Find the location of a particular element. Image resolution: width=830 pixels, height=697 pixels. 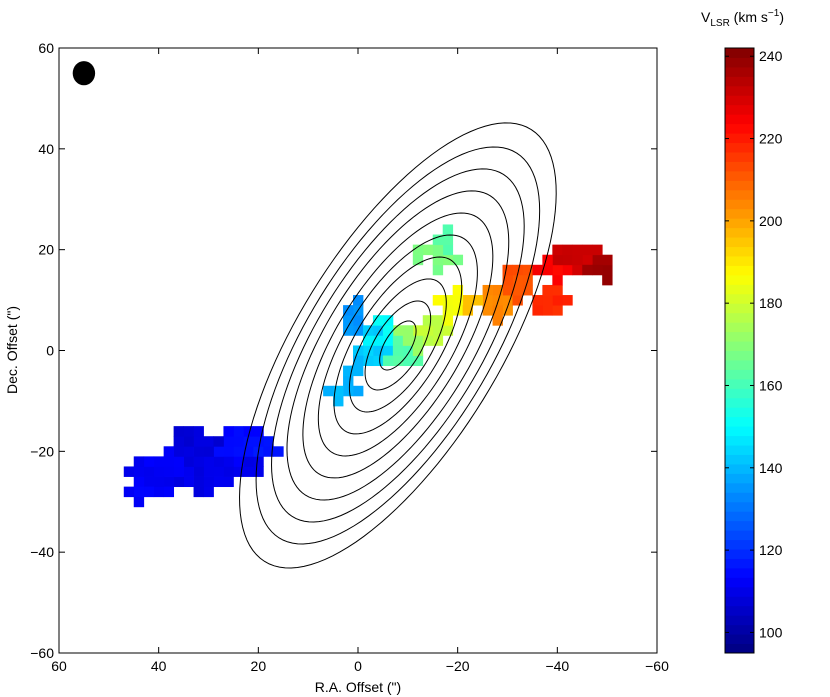

colorbar-label-unit: (km s is located at coordinates (749, 17).